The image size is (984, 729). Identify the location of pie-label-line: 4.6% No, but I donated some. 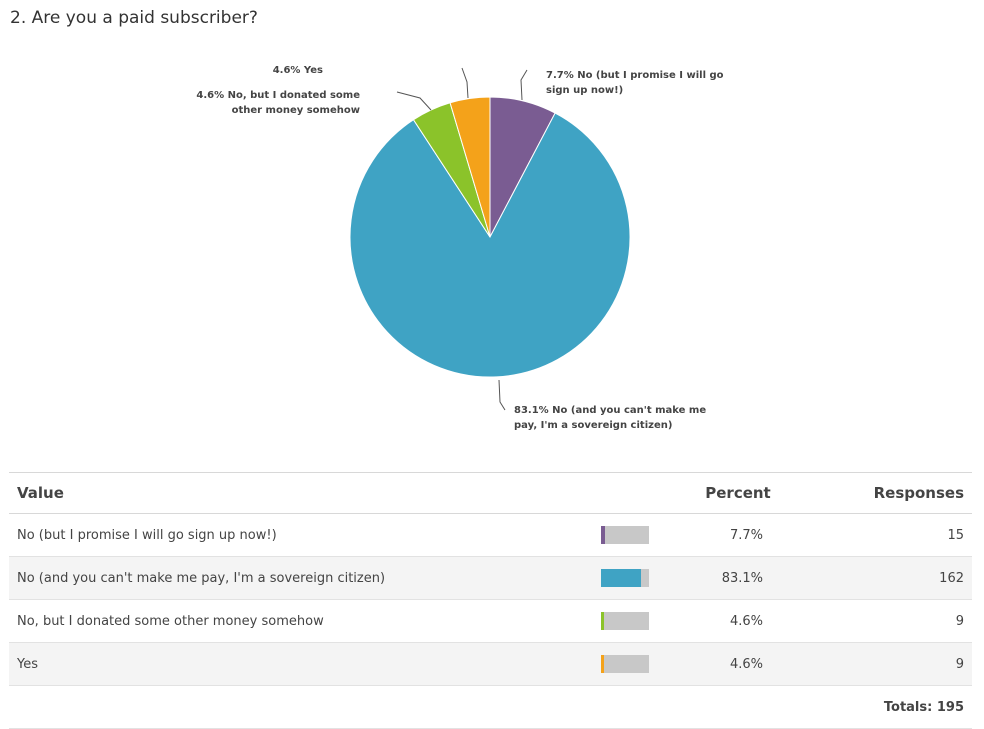
(278, 95).